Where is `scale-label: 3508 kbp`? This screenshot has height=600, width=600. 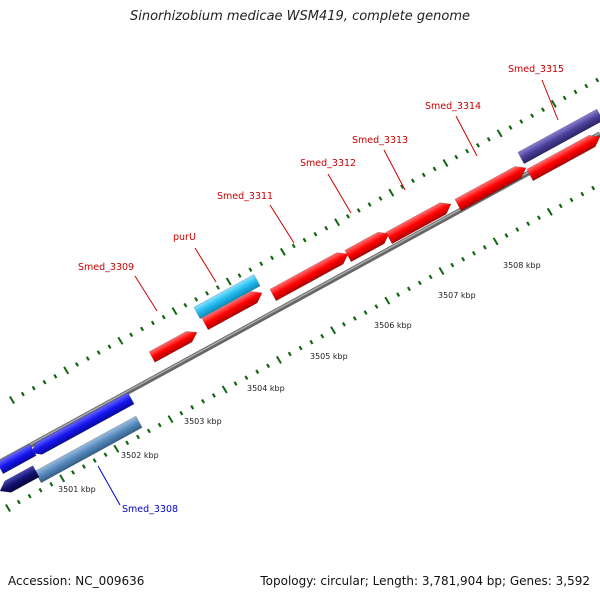
scale-label: 3508 kbp is located at coordinates (522, 265).